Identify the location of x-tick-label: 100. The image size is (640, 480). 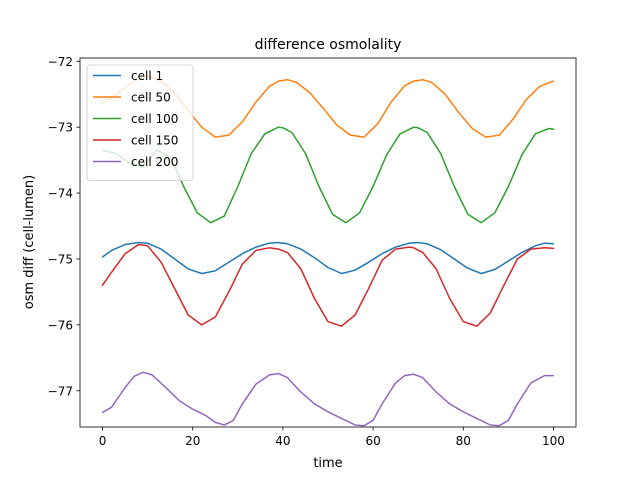
(553, 441).